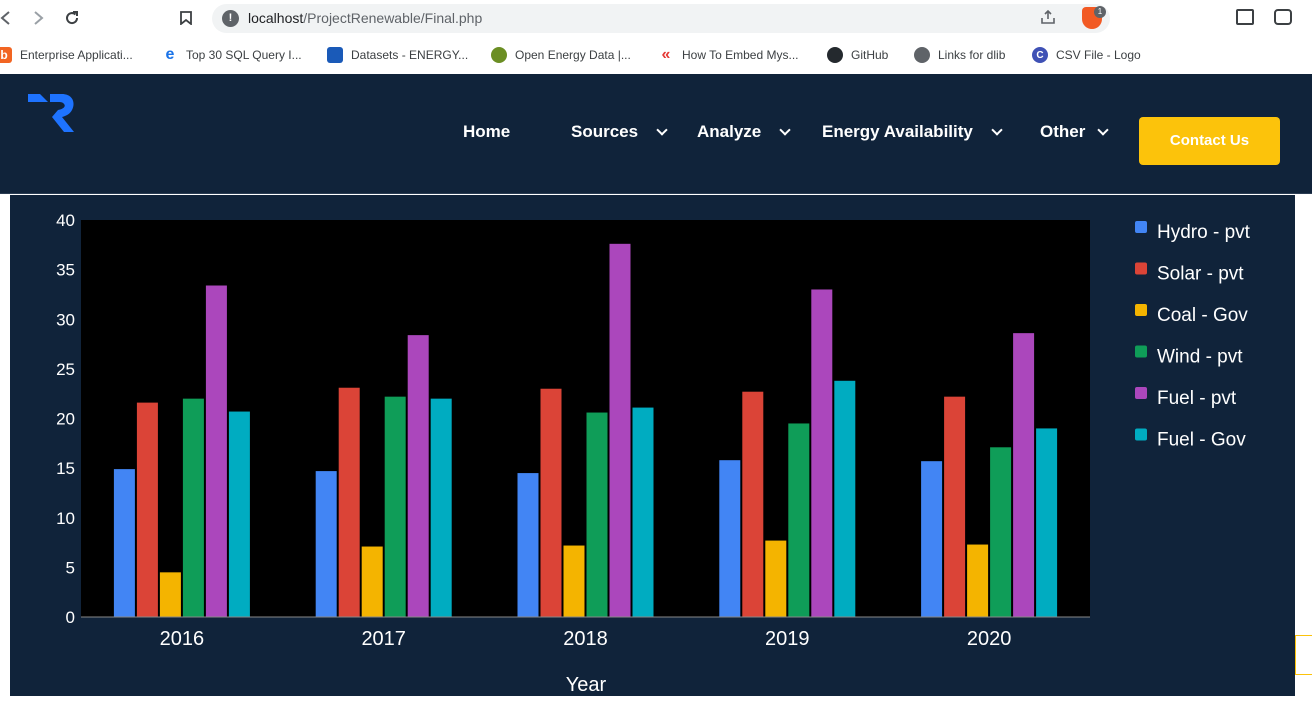 The height and width of the screenshot is (701, 1312). What do you see at coordinates (1283, 17) in the screenshot?
I see `wallet-icon` at bounding box center [1283, 17].